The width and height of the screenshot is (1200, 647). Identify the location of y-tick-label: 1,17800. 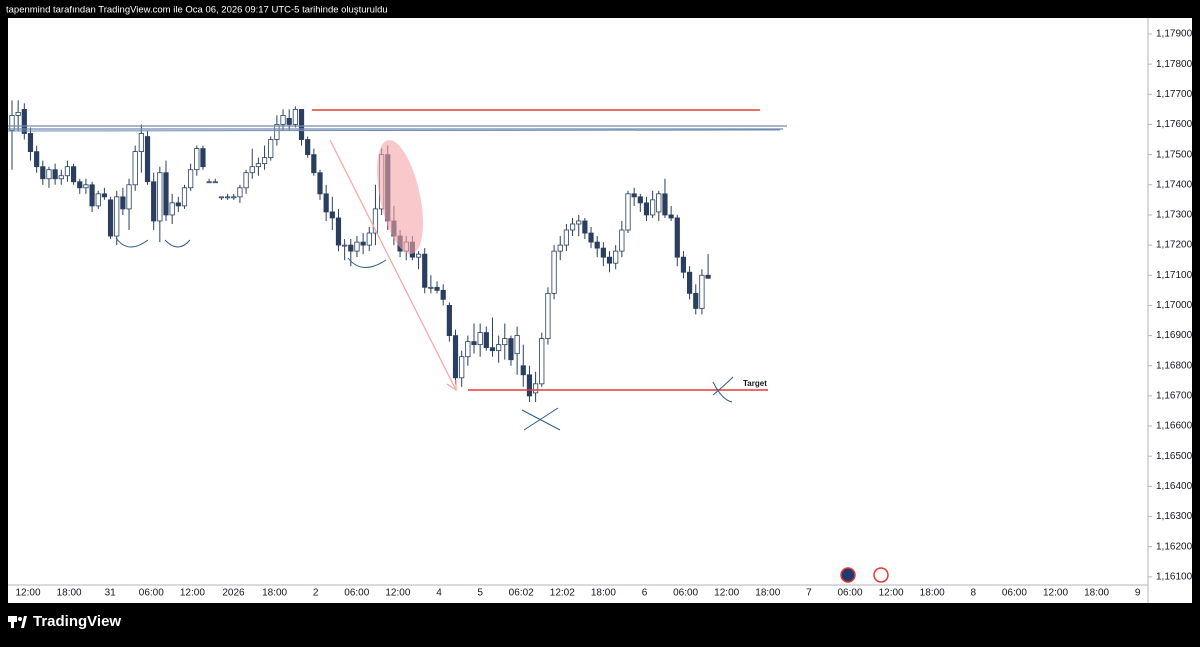
(1174, 64).